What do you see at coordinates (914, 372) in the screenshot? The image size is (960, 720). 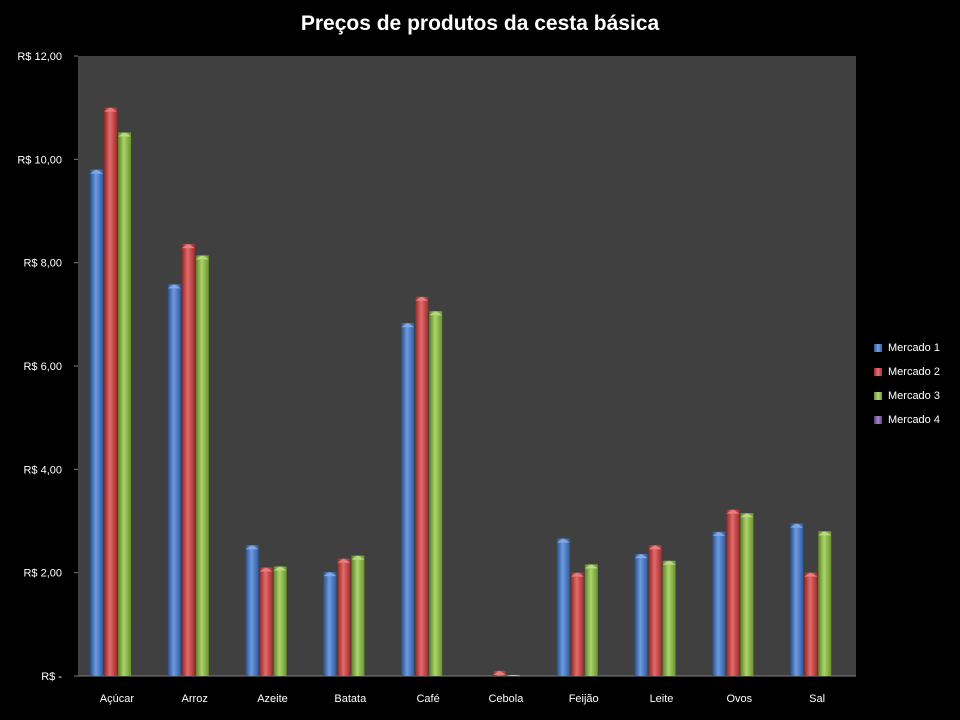 I see `legend-label: Mercado 2` at bounding box center [914, 372].